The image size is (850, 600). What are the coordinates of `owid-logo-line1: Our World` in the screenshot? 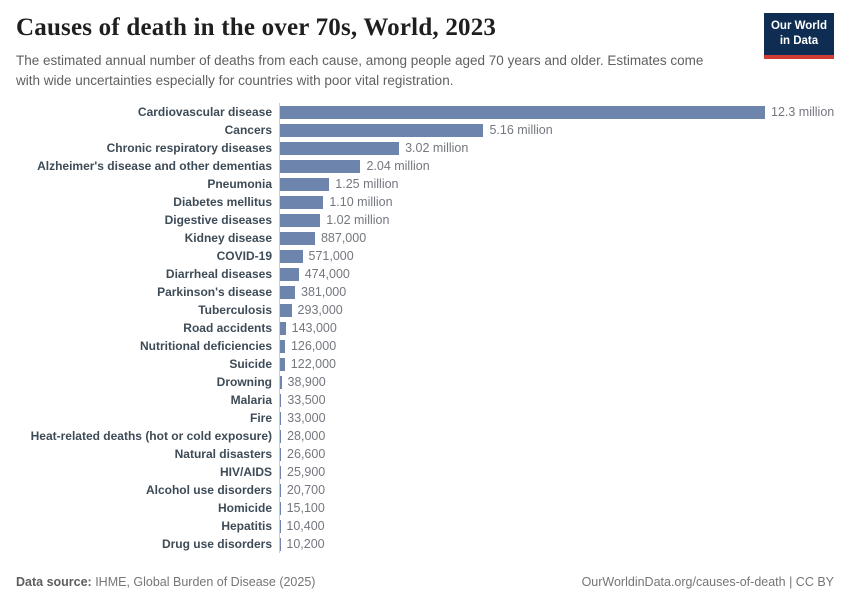 It's located at (798, 26).